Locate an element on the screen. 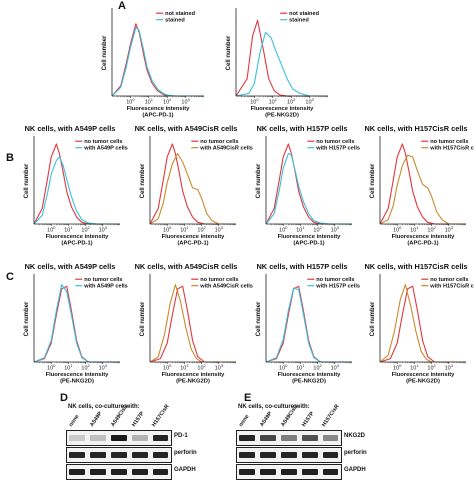 This screenshot has width=474, height=481. lane-label: H157P is located at coordinates (138, 419).